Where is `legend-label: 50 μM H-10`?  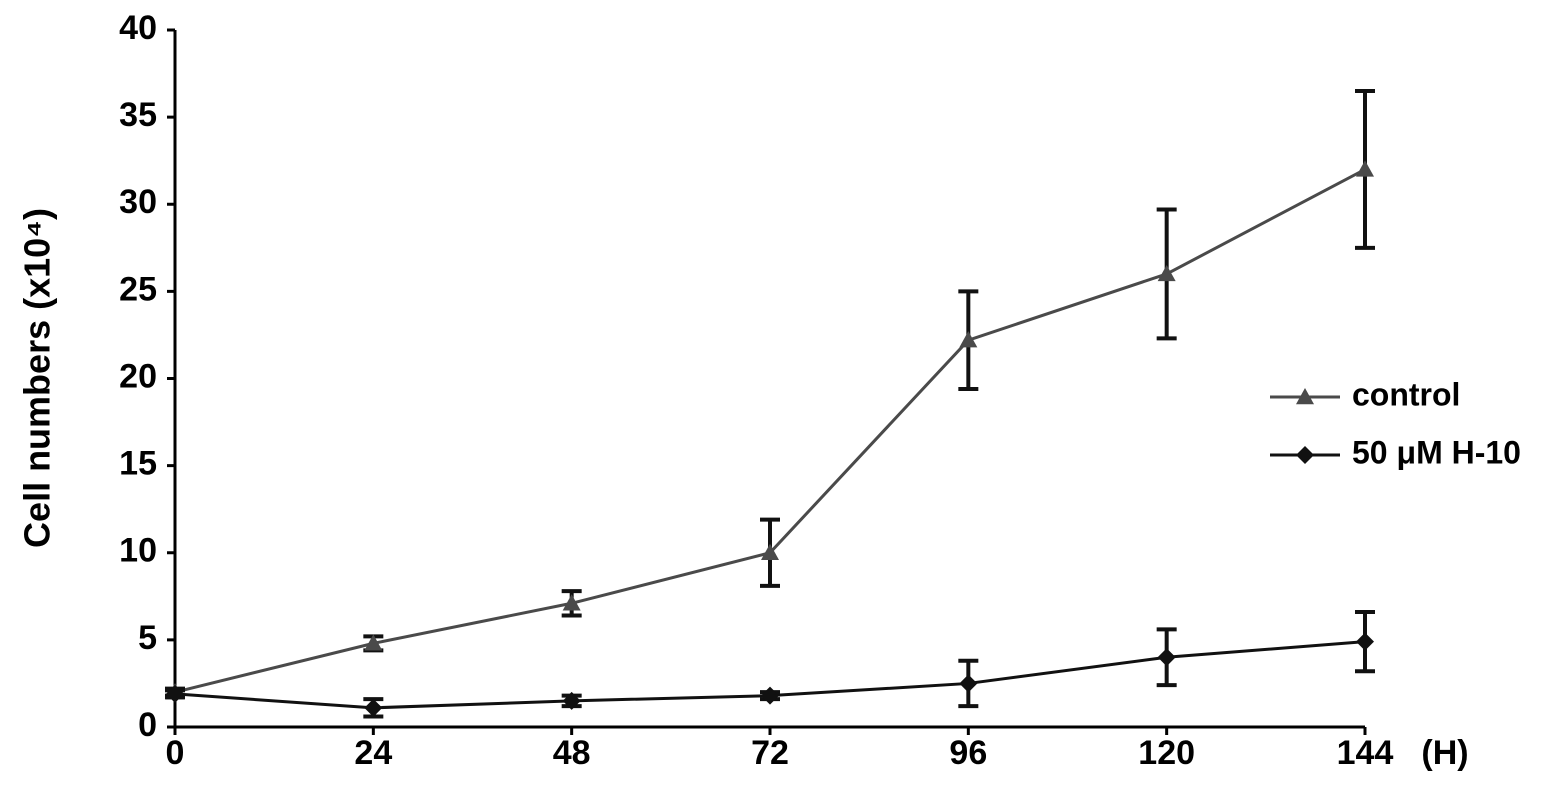
legend-label: 50 μM H-10 is located at coordinates (1436, 452).